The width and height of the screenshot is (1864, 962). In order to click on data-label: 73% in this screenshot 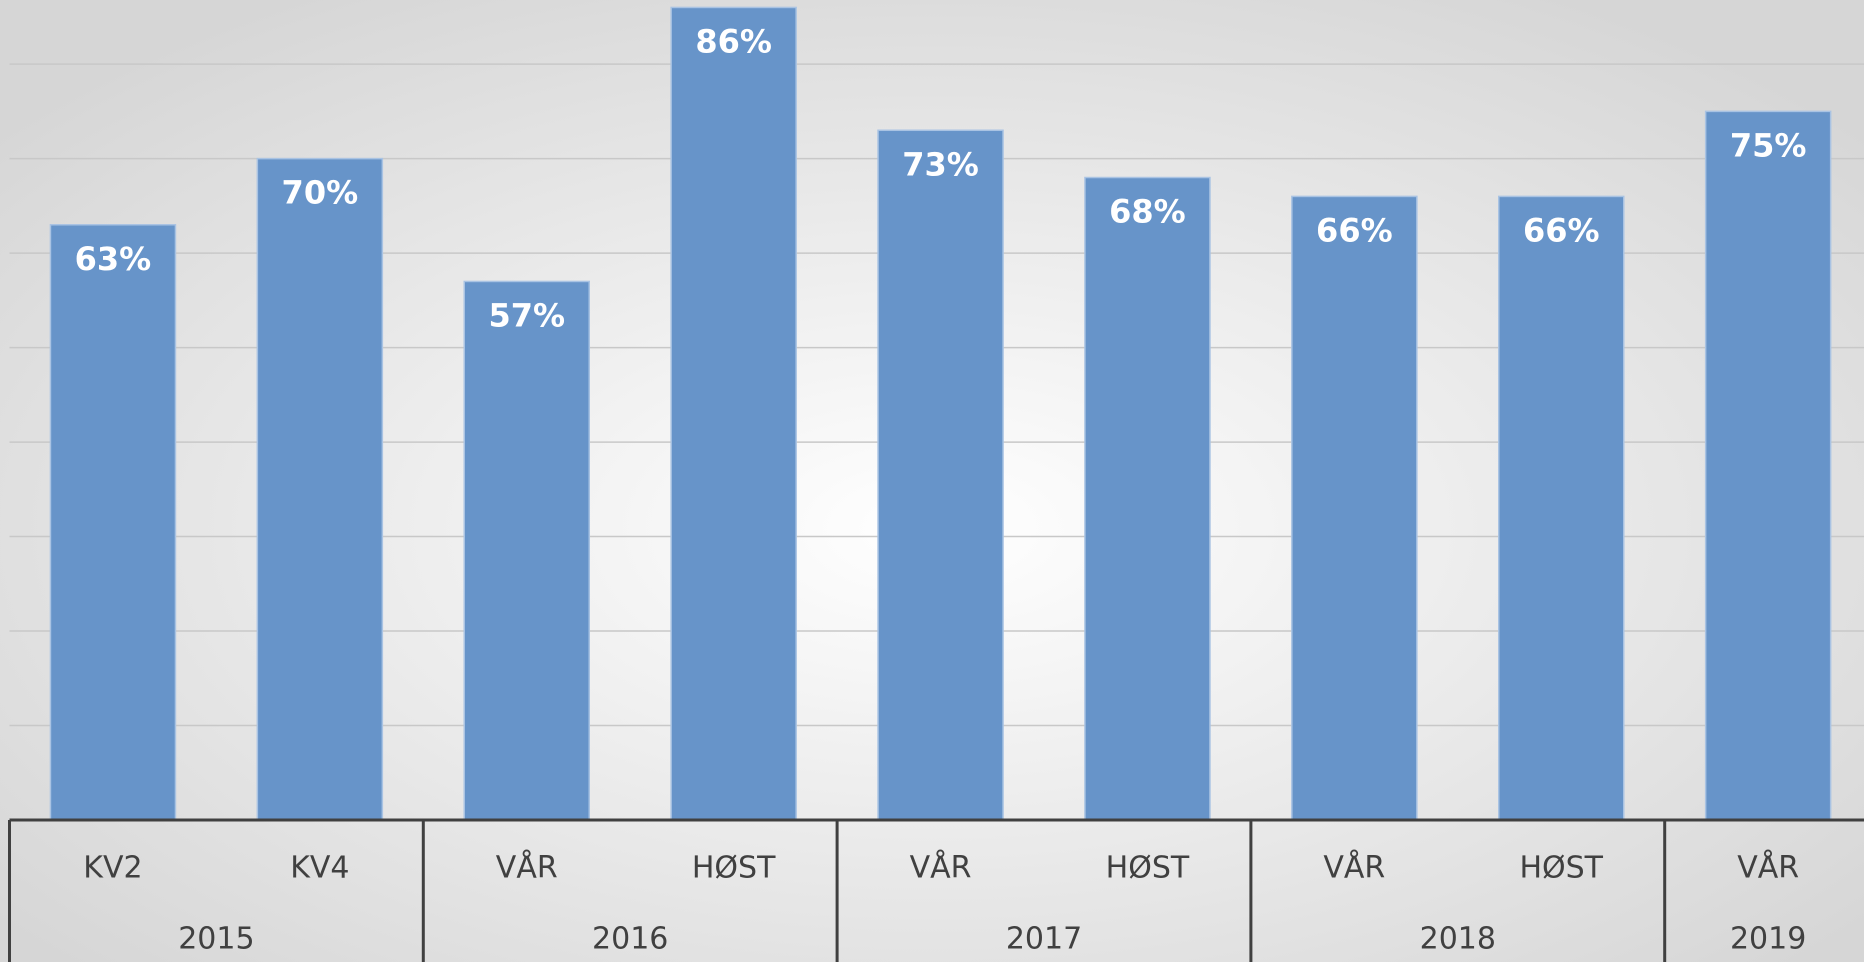, I will do `click(940, 164)`.